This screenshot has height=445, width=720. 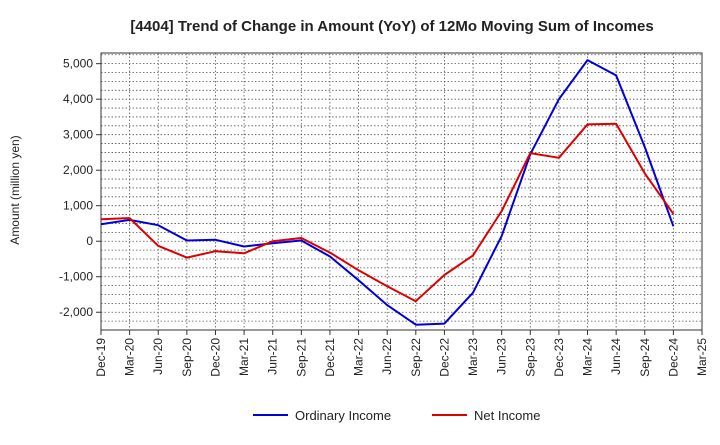 I want to click on legend-label: Ordinary Income, so click(x=343, y=415).